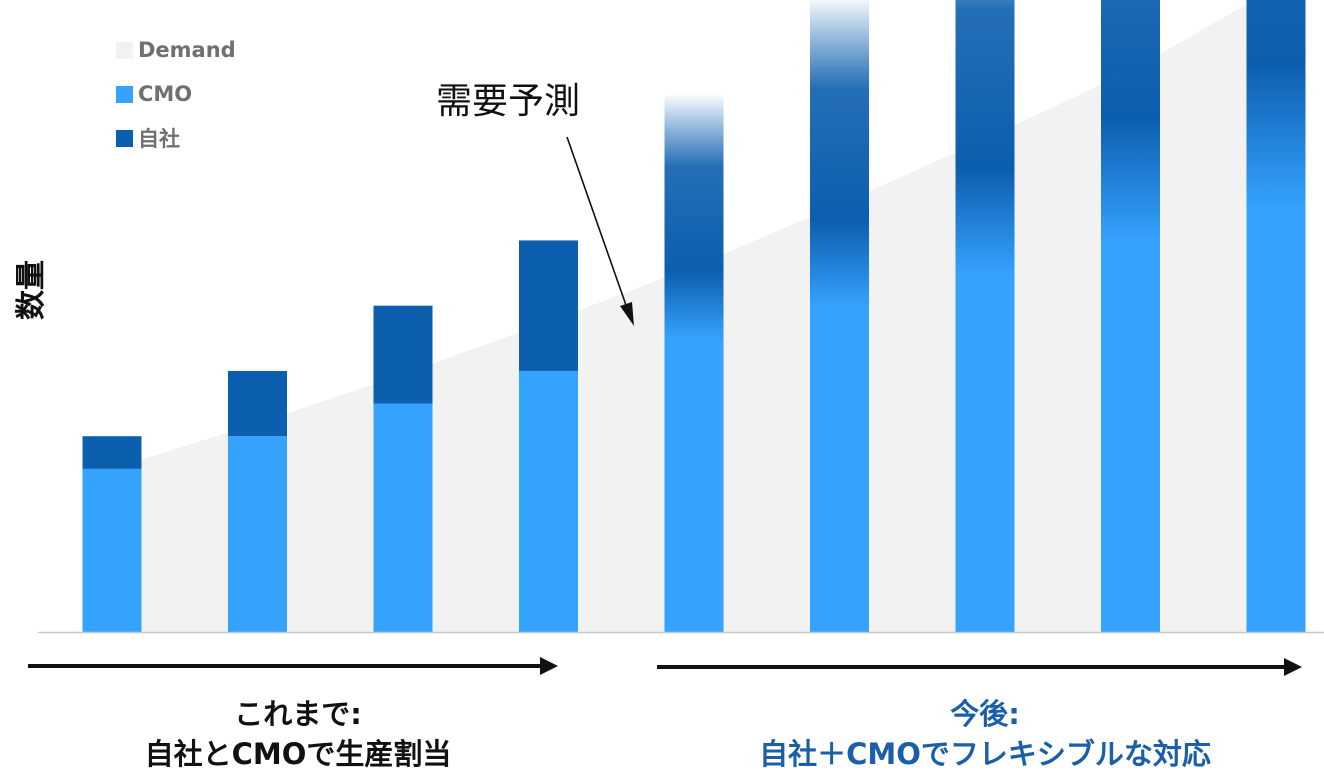 The image size is (1324, 779). What do you see at coordinates (124, 94) in the screenshot?
I see `legend-swatch-cmo` at bounding box center [124, 94].